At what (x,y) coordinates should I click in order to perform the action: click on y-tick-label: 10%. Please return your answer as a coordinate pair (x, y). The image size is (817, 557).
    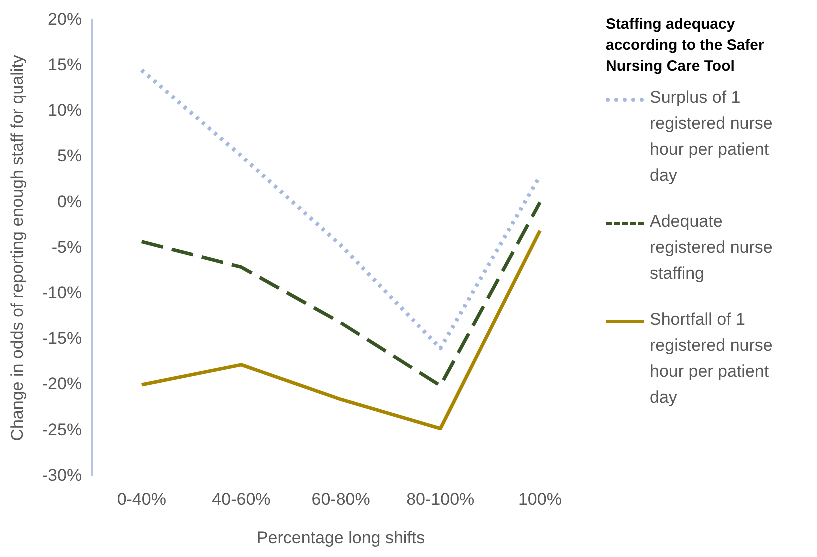
    Looking at the image, I should click on (65, 110).